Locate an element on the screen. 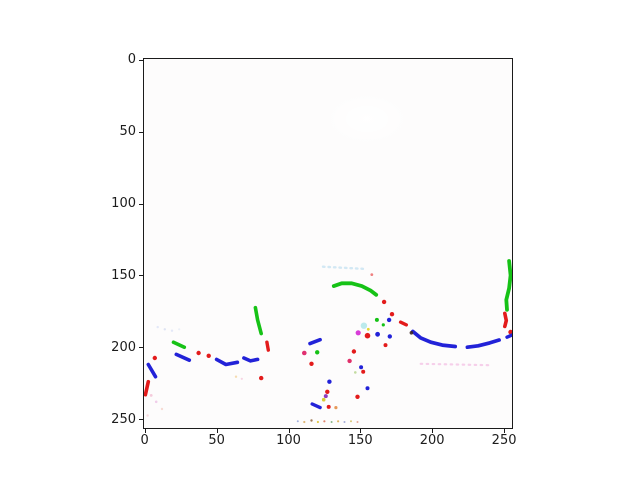 This screenshot has width=640, height=480. x-tick-label: 200 is located at coordinates (432, 440).